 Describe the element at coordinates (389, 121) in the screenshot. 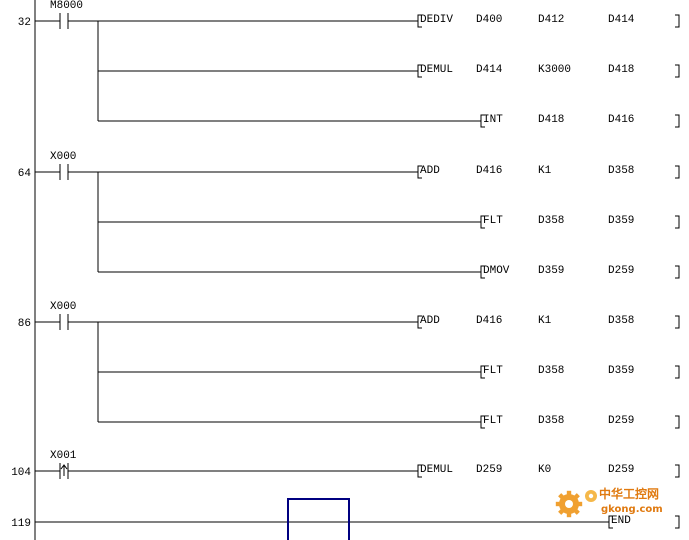

I see `instruction-int: INT D418 D416` at that location.